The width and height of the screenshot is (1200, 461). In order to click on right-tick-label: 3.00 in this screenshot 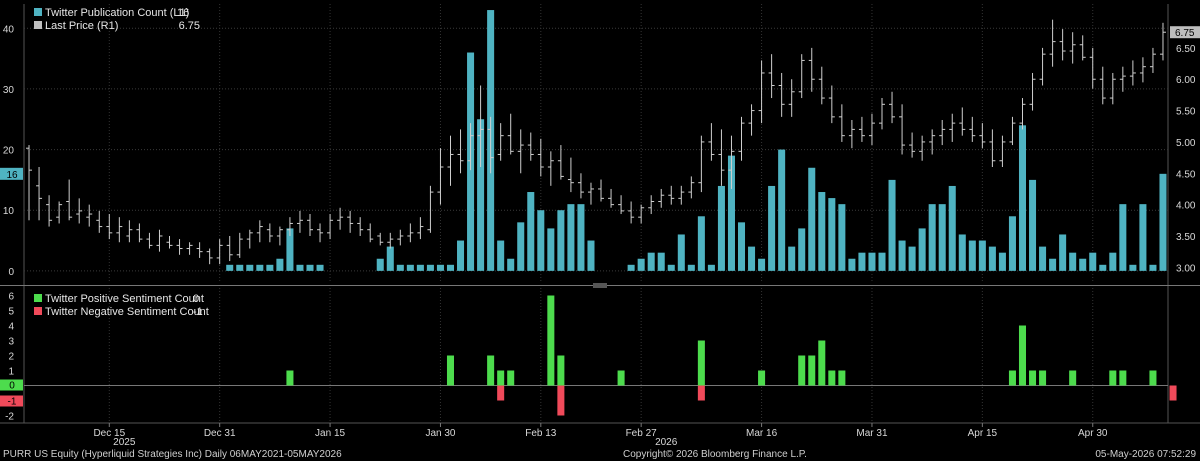, I will do `click(1186, 268)`.